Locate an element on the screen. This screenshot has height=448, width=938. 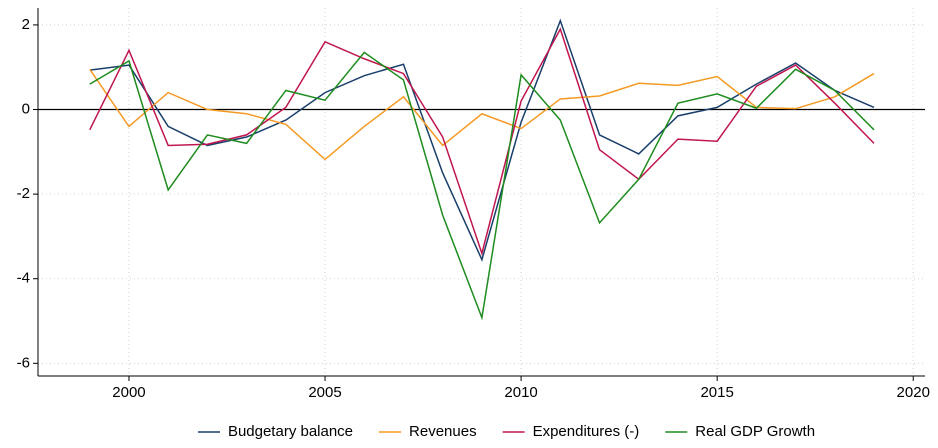
legend-label: Revenues is located at coordinates (443, 431).